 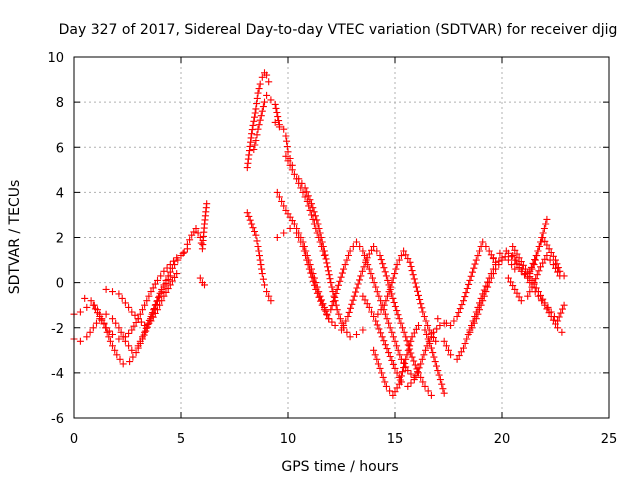 I want to click on y-tick-label: 0, so click(x=60, y=284).